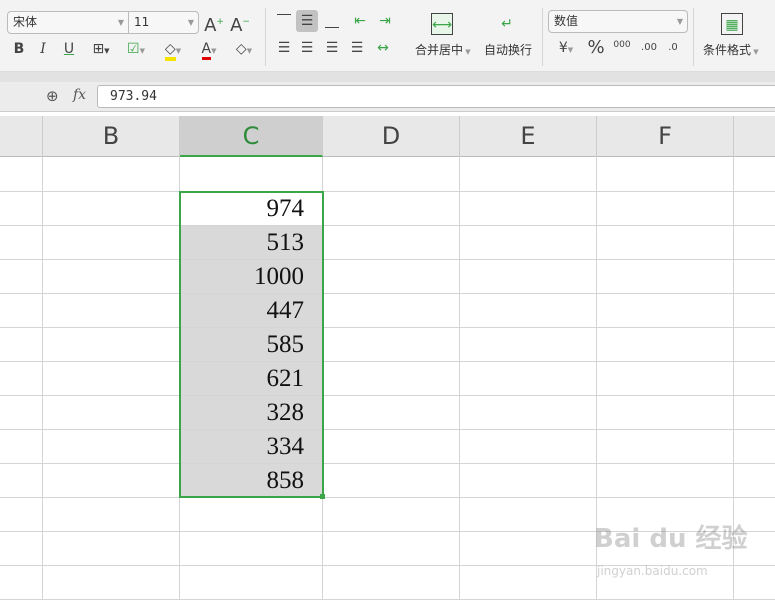 This screenshot has width=775, height=600. What do you see at coordinates (209, 49) in the screenshot?
I see `font-color-icon: A▼` at bounding box center [209, 49].